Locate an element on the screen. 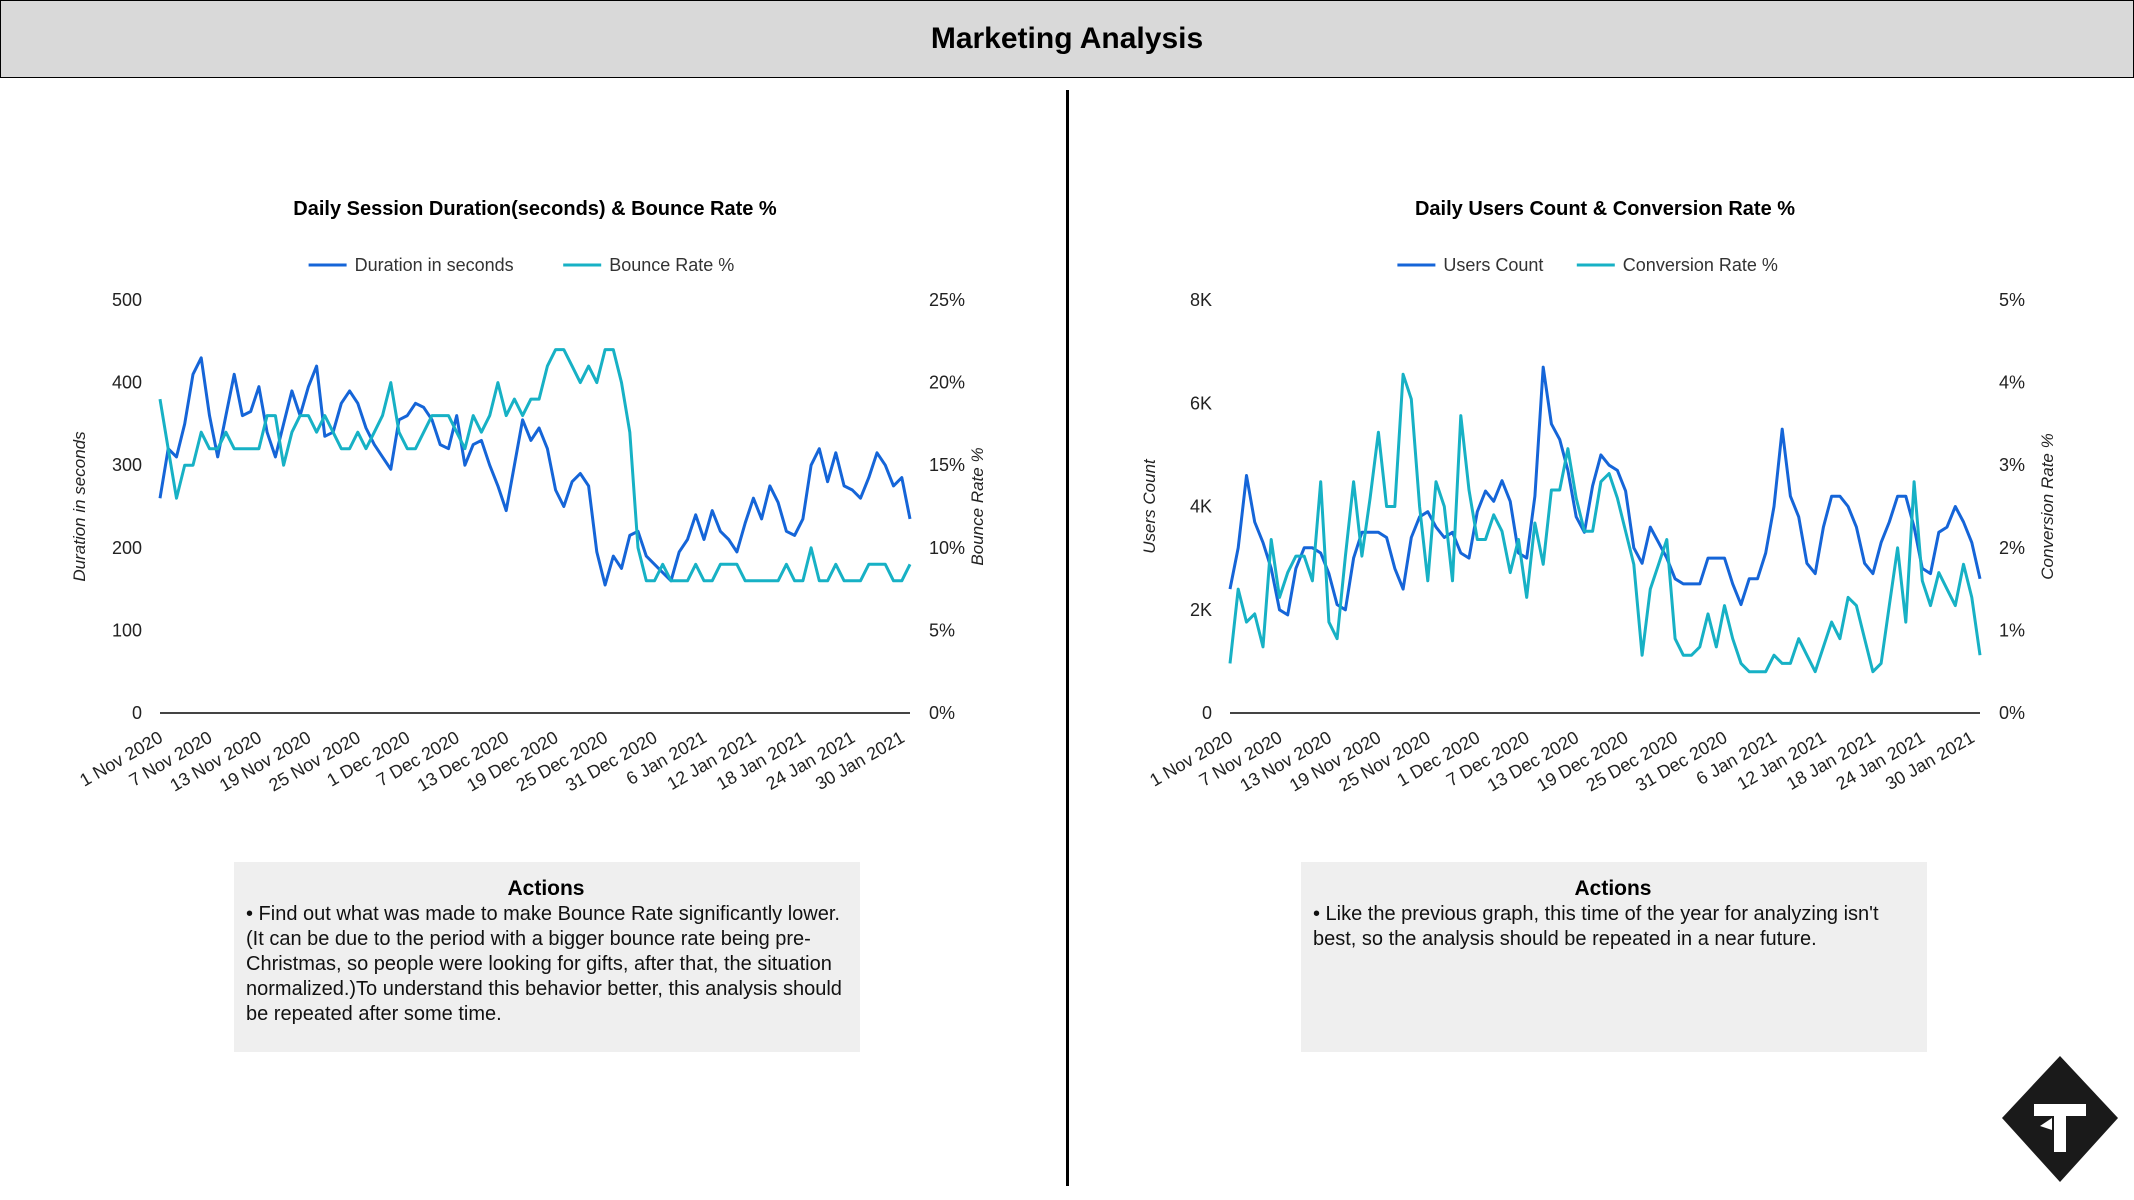 The image size is (2134, 1200). vertical-divider is located at coordinates (1067, 638).